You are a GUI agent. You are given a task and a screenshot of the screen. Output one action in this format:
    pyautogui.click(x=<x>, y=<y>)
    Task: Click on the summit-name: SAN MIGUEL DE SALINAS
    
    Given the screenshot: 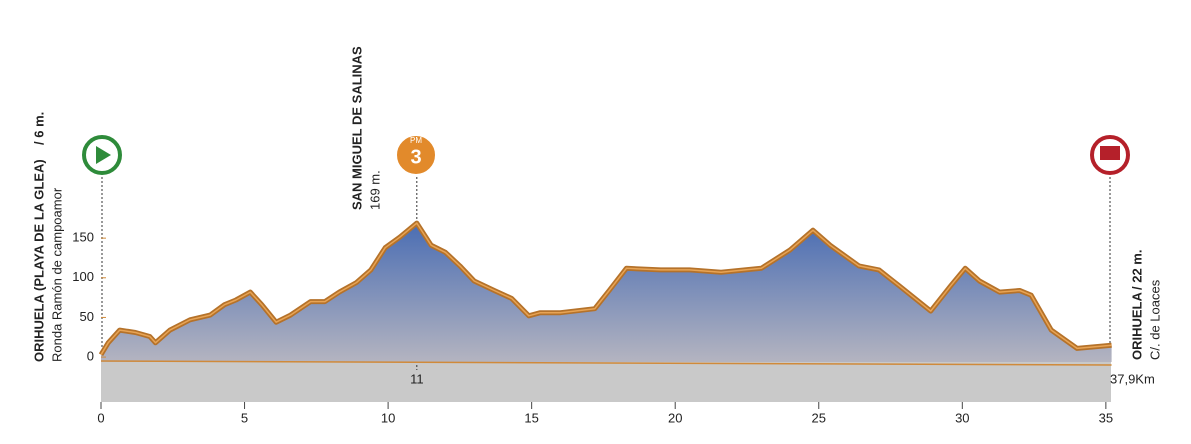 What is the action you would take?
    pyautogui.click(x=356, y=128)
    